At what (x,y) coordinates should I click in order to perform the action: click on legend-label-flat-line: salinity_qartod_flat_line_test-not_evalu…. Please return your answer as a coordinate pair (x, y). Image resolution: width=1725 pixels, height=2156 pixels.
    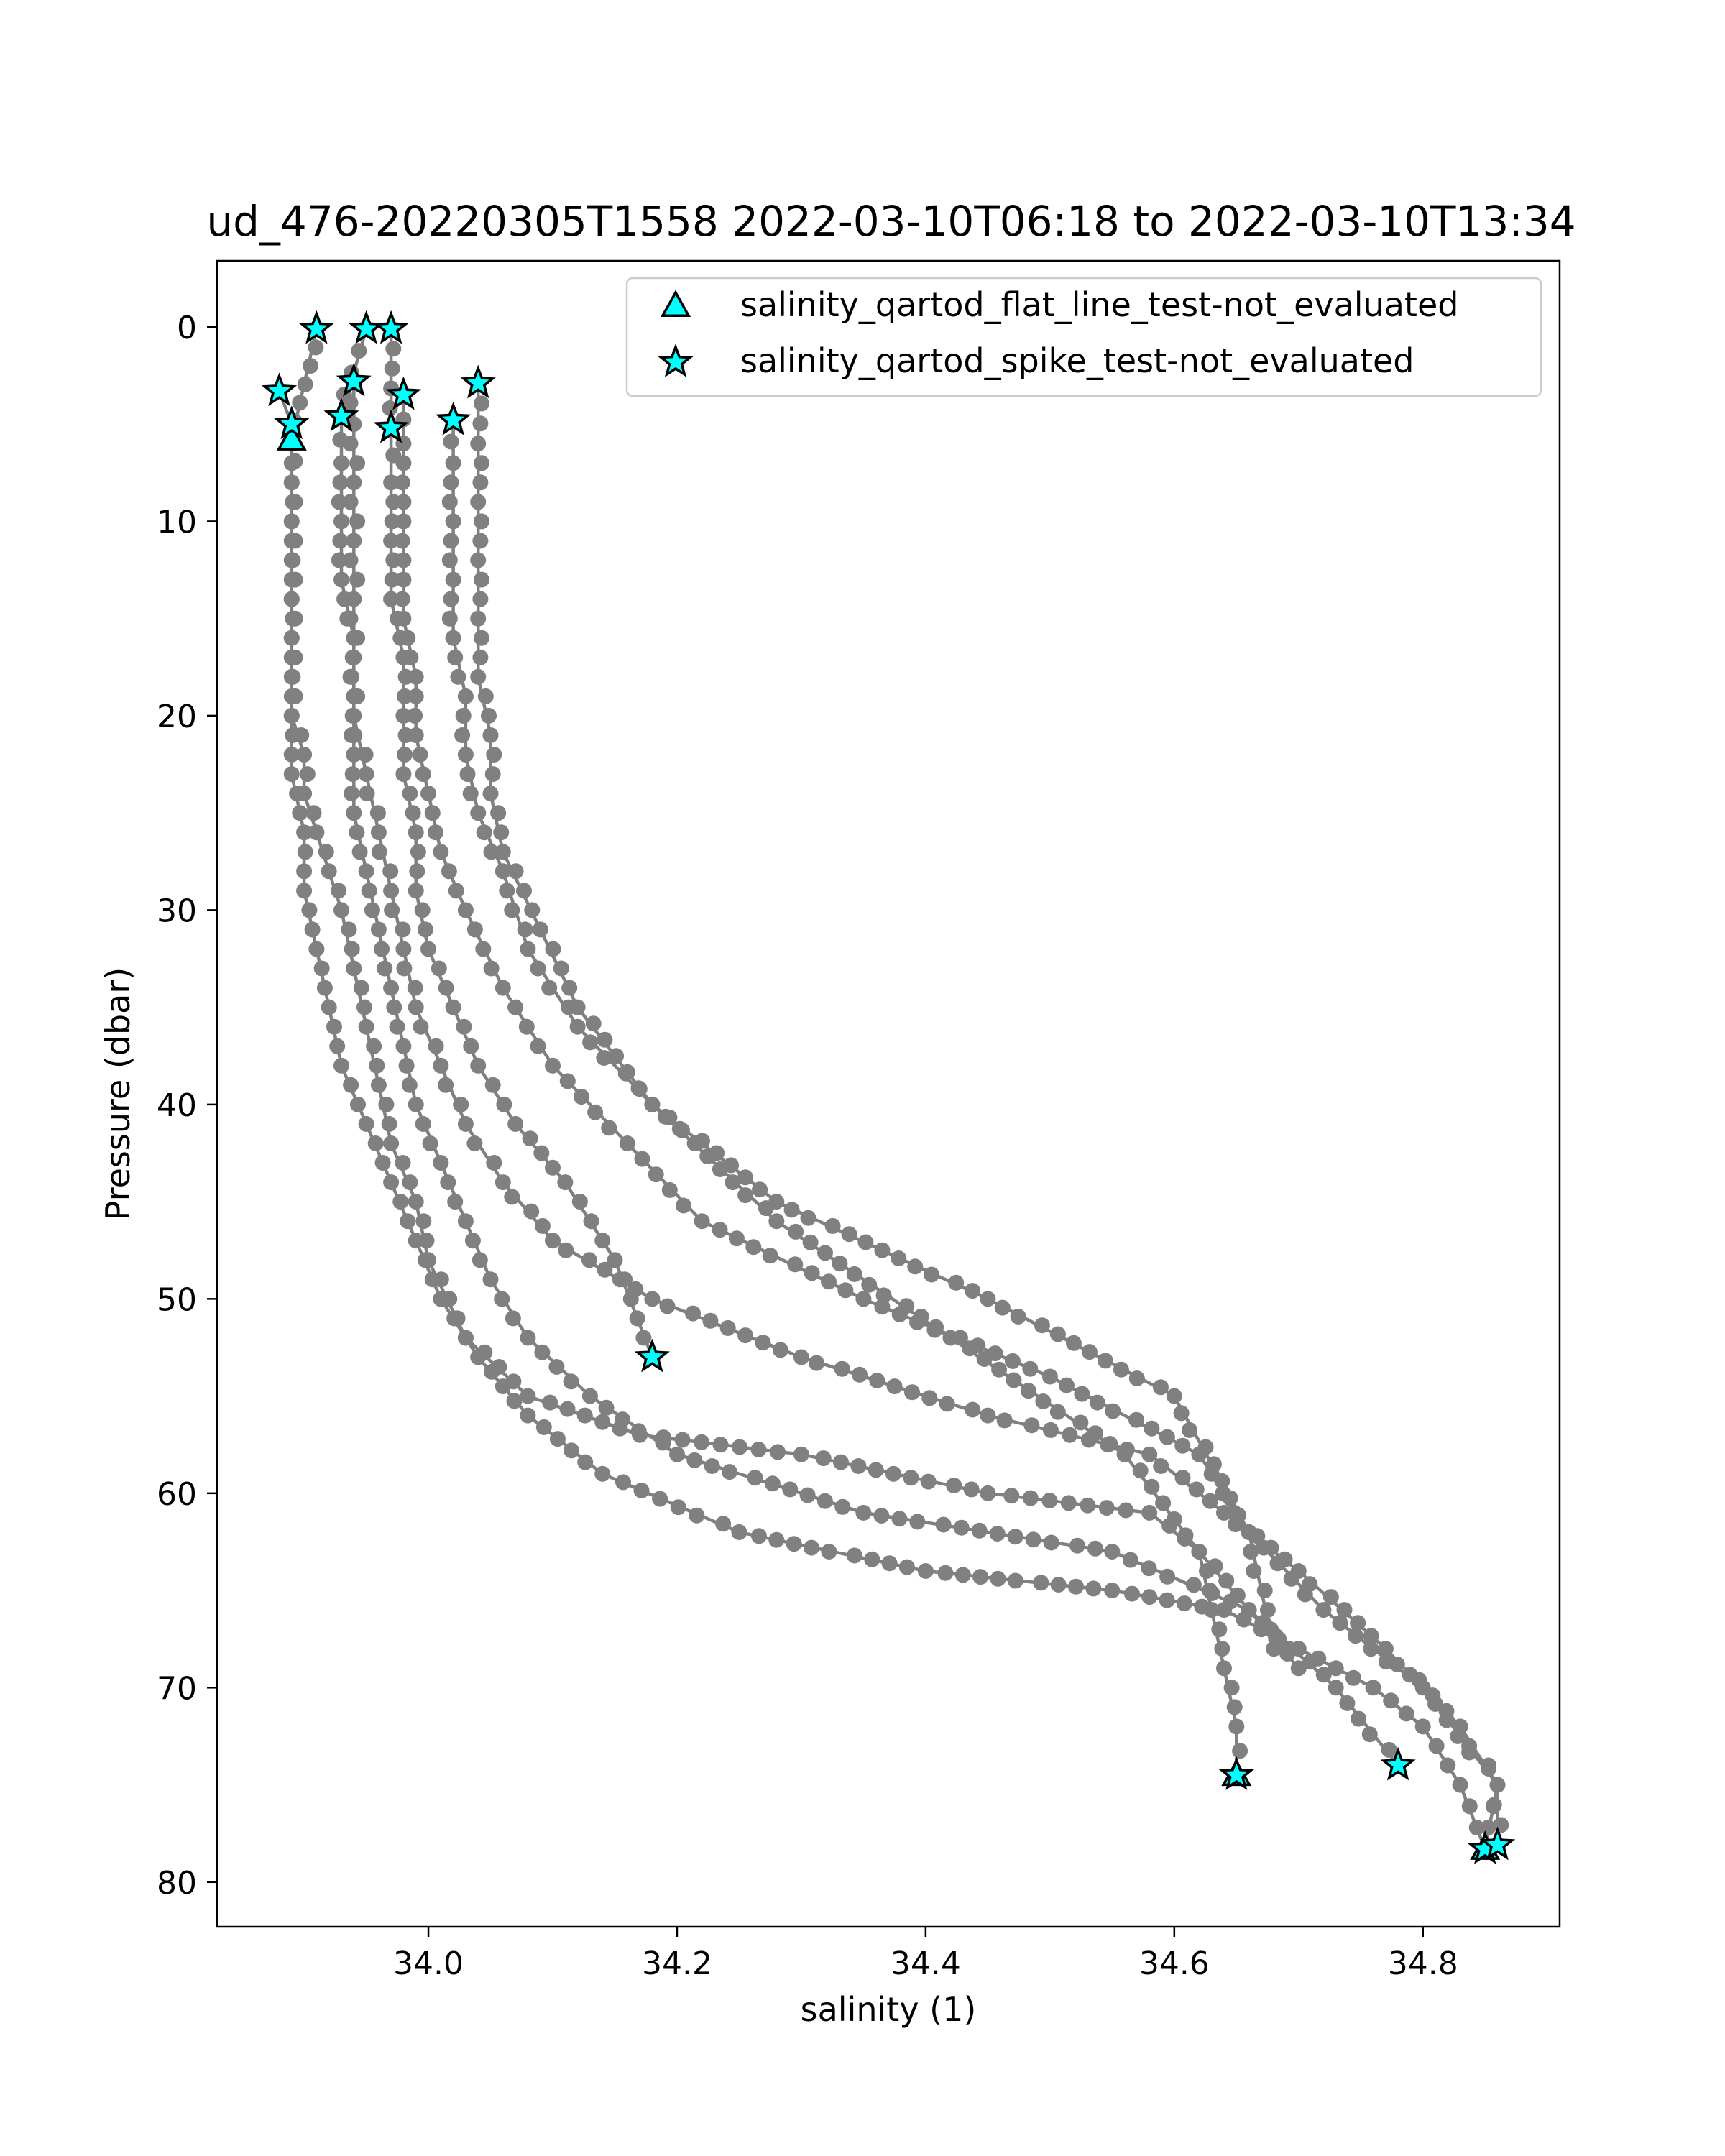
    Looking at the image, I should click on (1099, 304).